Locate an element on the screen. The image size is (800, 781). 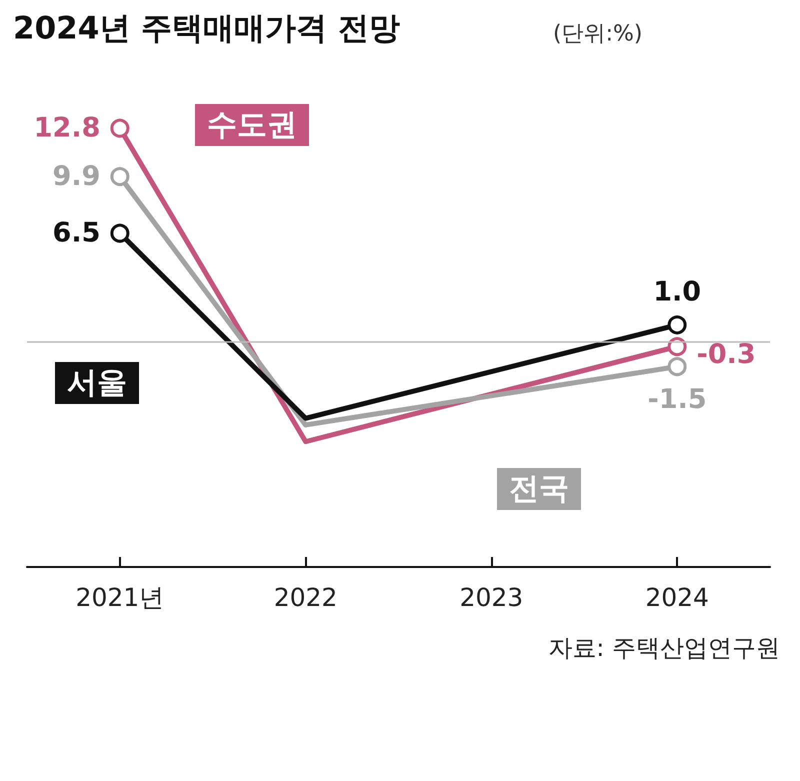
x-tick-label: 2021년 is located at coordinates (120, 597).